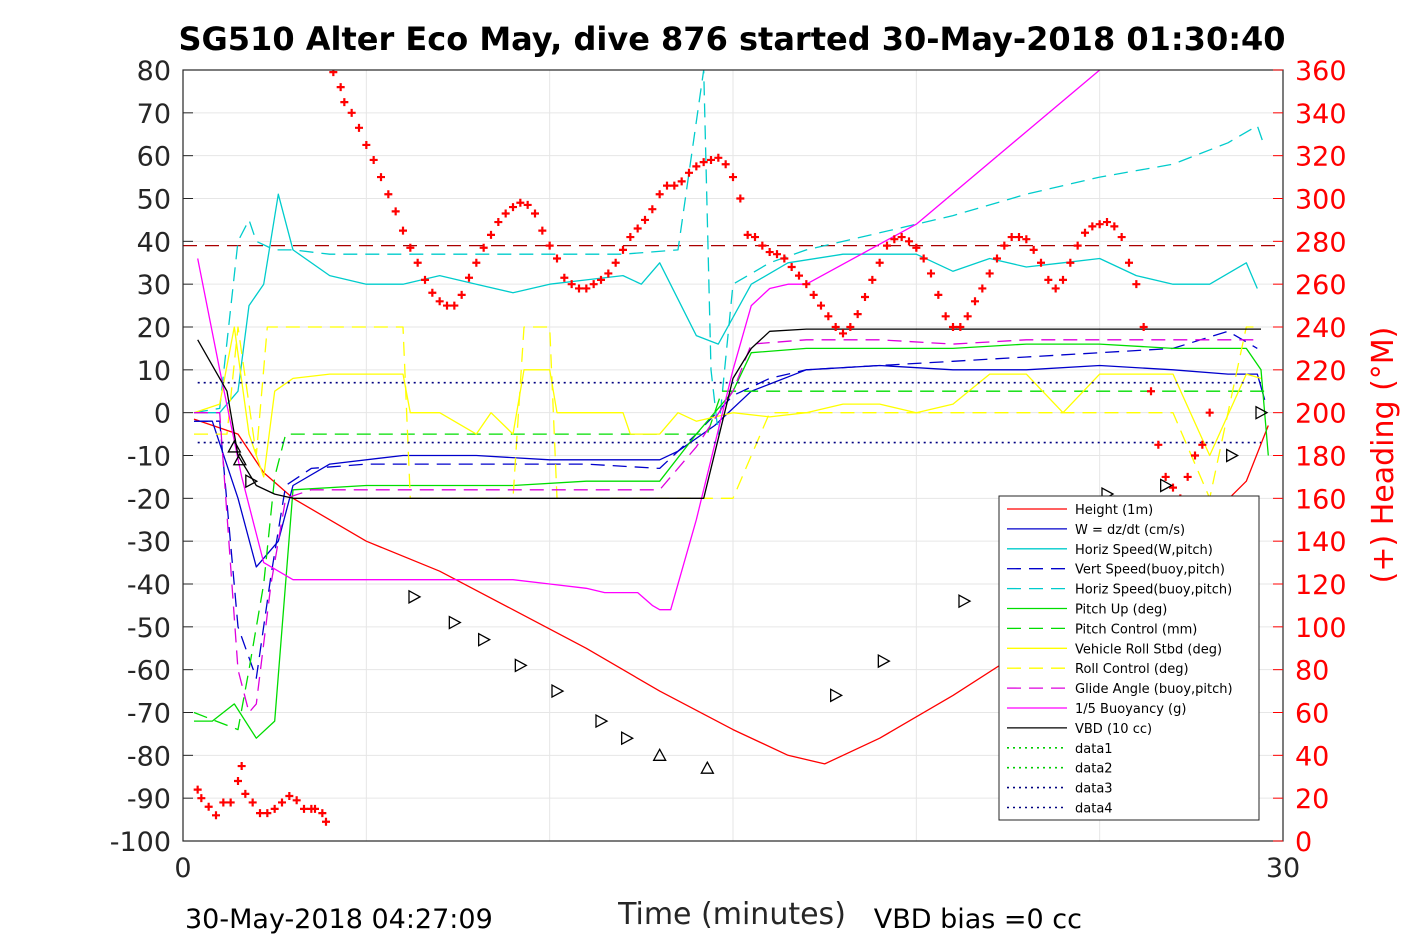 This screenshot has height=945, width=1417. What do you see at coordinates (149, 756) in the screenshot?
I see `left-y-tick-label: -80` at bounding box center [149, 756].